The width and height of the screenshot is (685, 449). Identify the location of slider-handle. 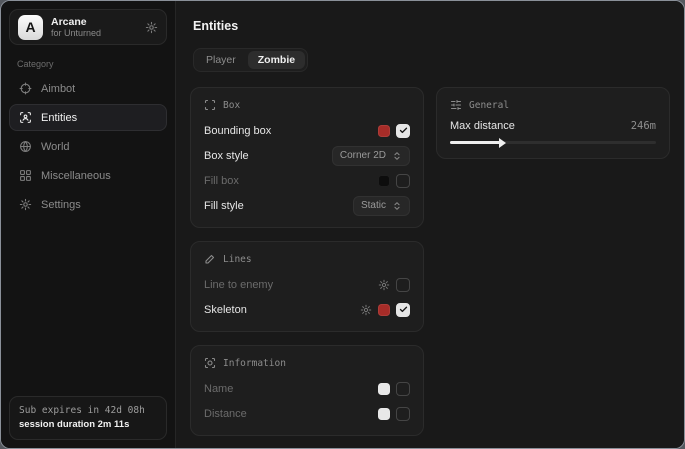
(502, 142).